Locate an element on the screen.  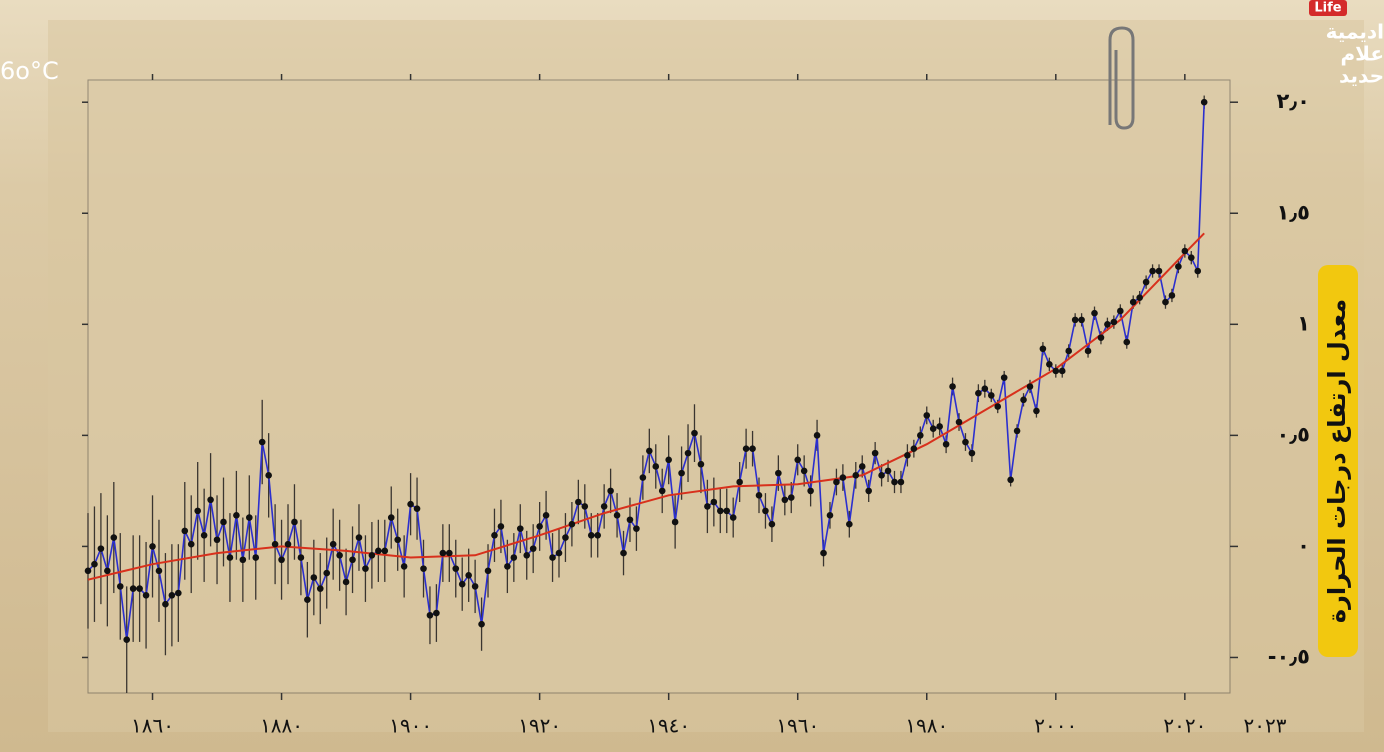
ylabel-highlight is located at coordinates (1338, 461).